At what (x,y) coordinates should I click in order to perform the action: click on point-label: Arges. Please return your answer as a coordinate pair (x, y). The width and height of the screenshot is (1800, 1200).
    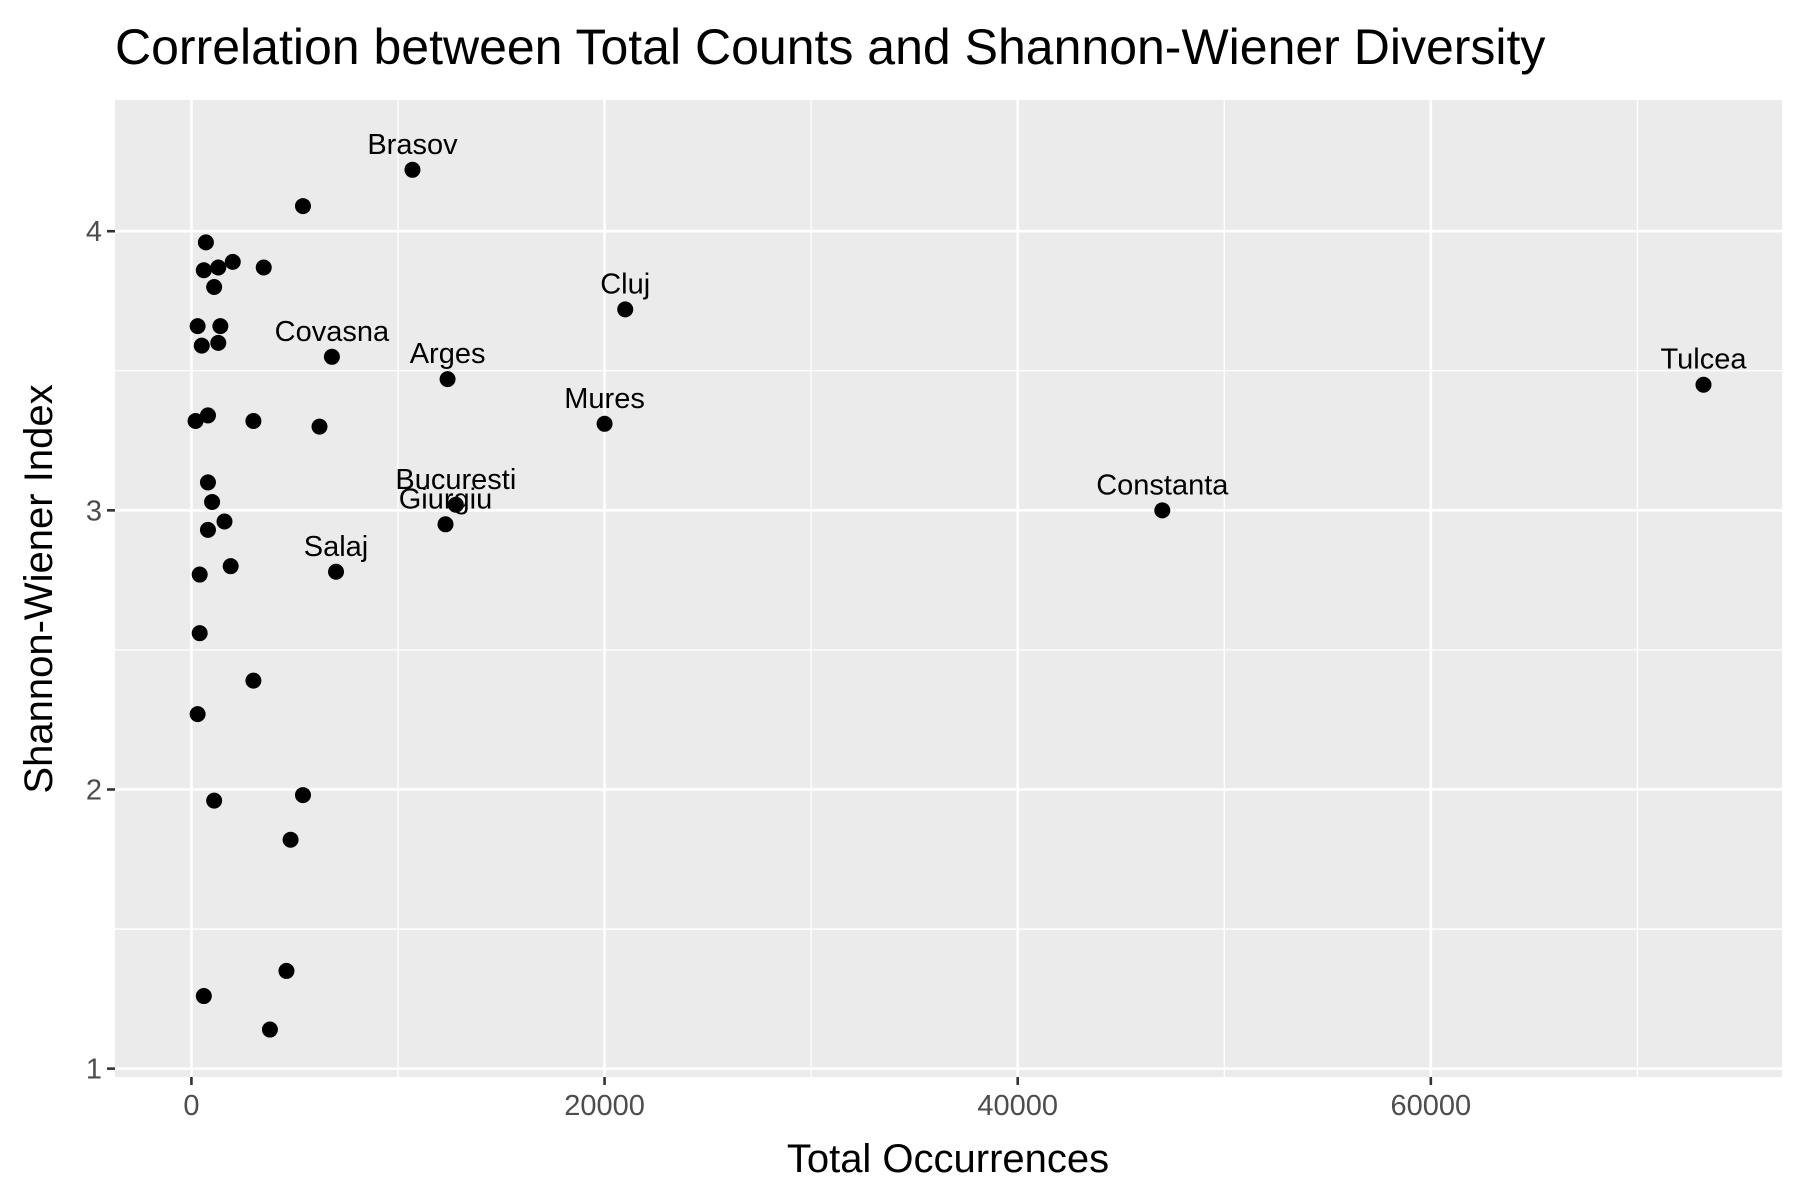
    Looking at the image, I should click on (448, 354).